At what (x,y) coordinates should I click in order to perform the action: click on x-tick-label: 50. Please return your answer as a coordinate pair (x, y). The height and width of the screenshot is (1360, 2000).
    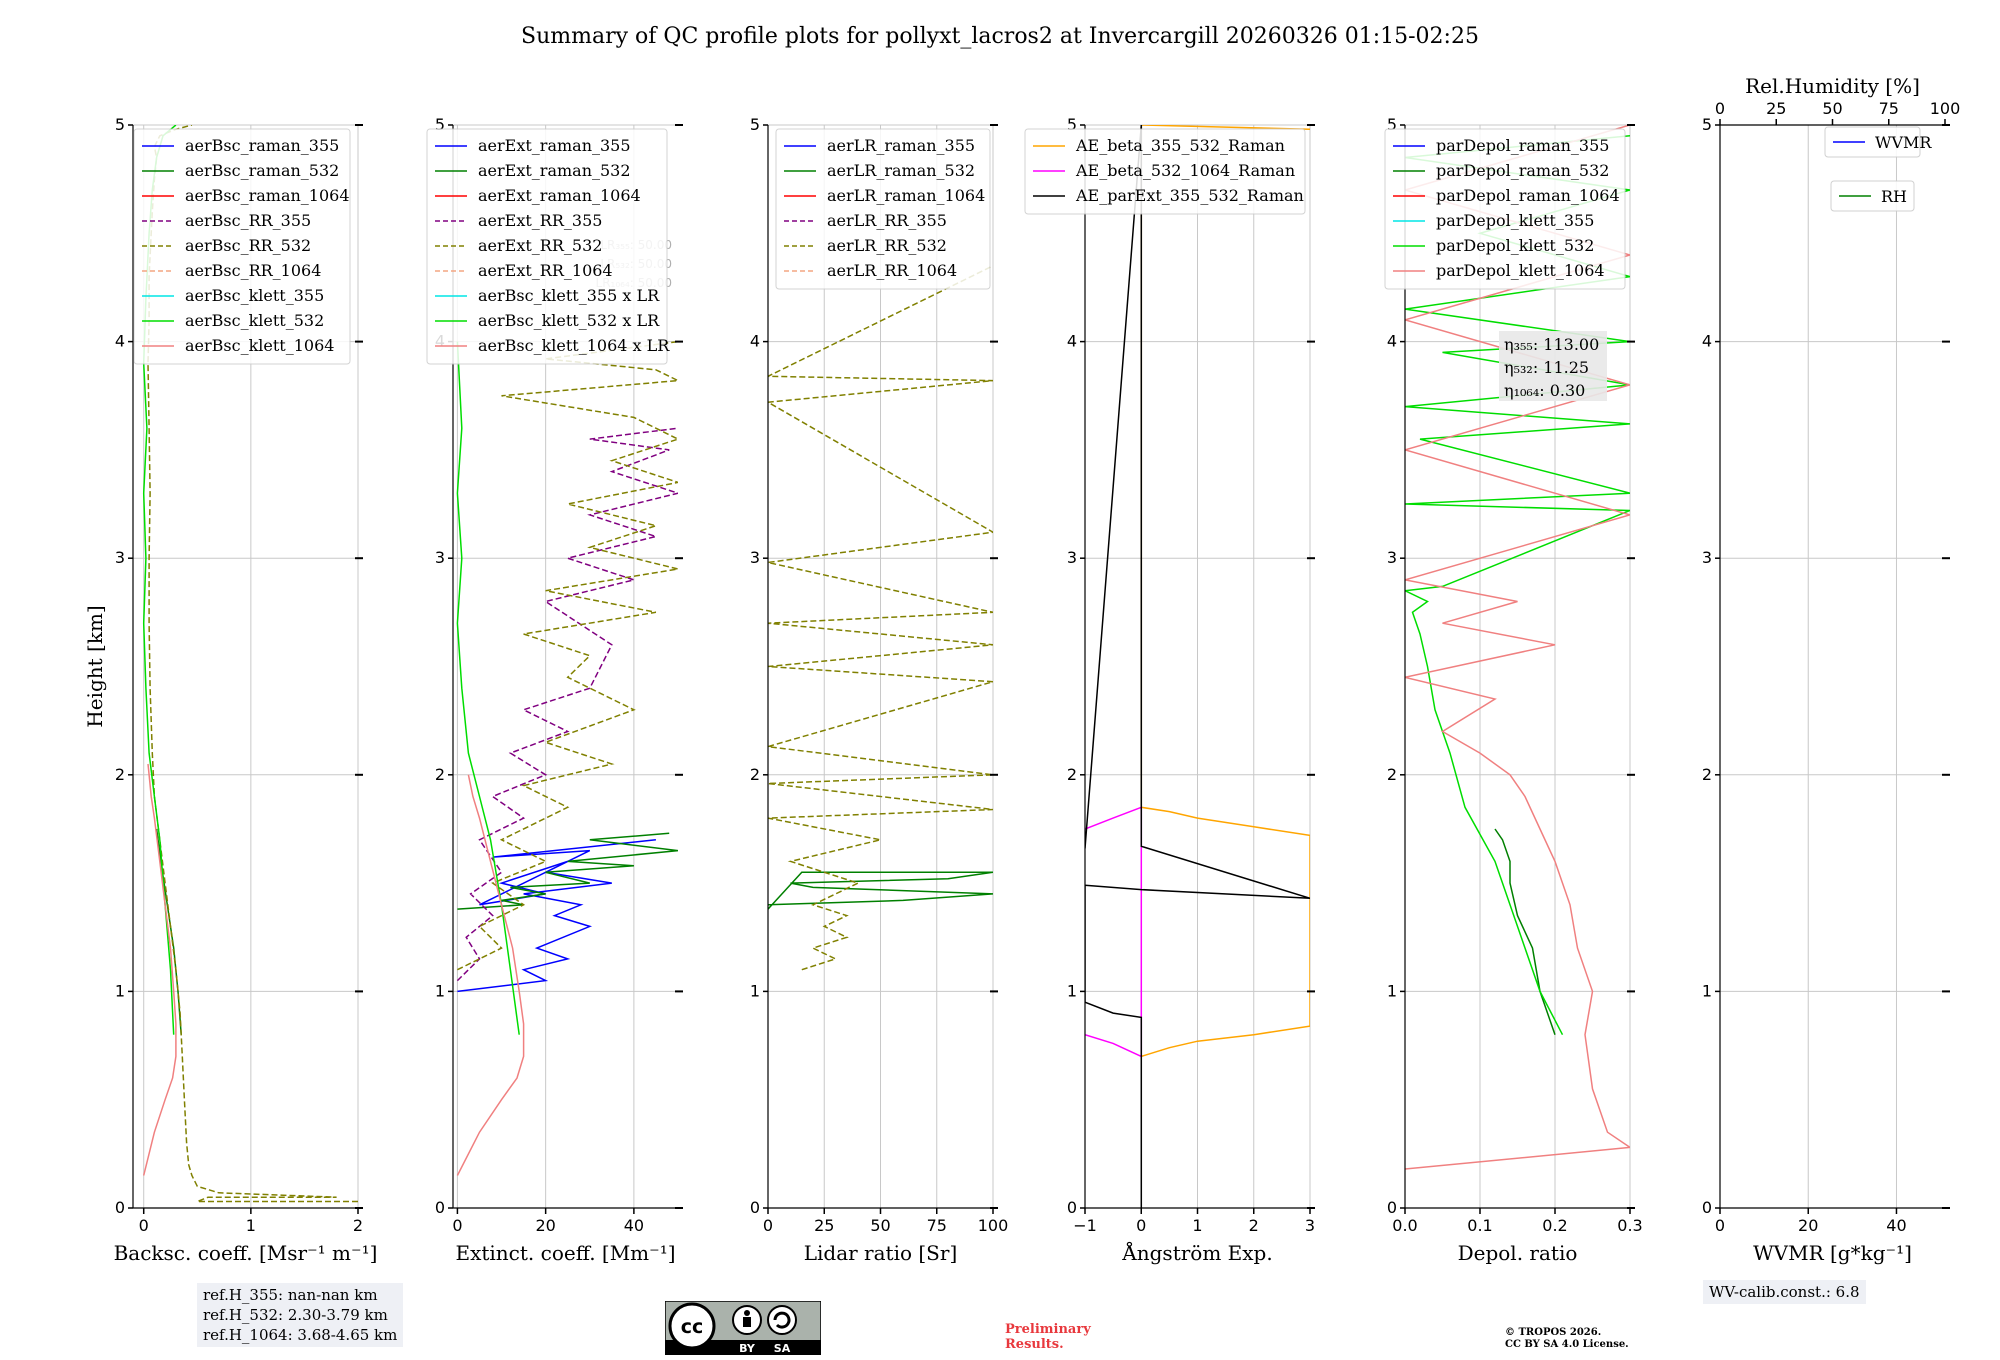
    Looking at the image, I should click on (880, 1225).